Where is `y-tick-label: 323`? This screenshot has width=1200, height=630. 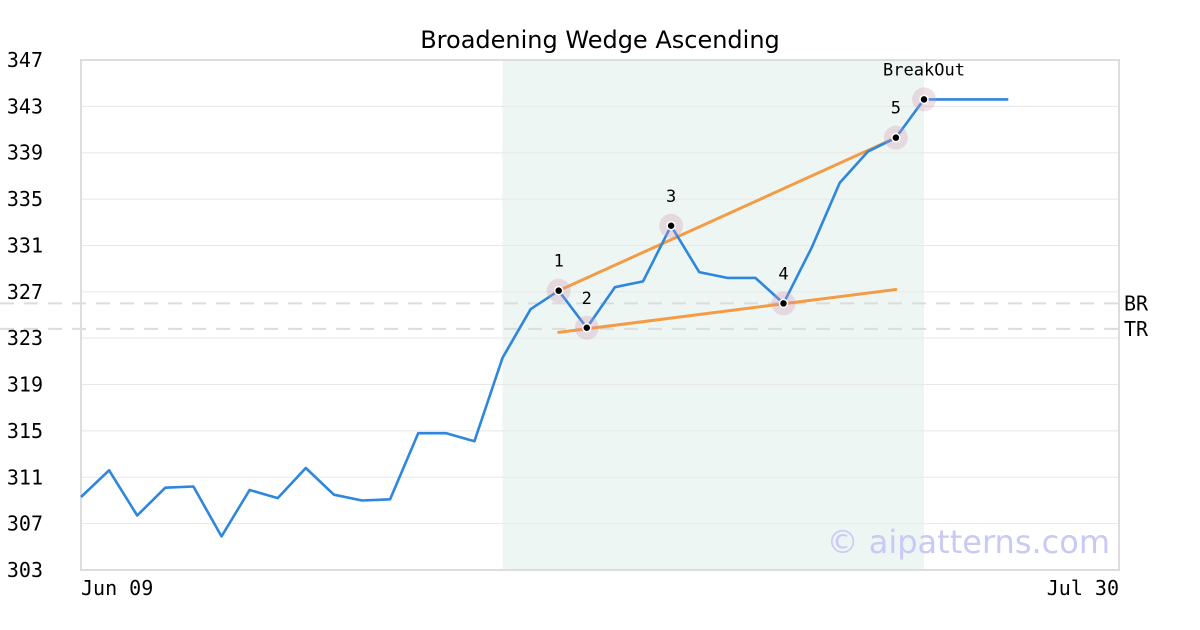
y-tick-label: 323 is located at coordinates (25, 338).